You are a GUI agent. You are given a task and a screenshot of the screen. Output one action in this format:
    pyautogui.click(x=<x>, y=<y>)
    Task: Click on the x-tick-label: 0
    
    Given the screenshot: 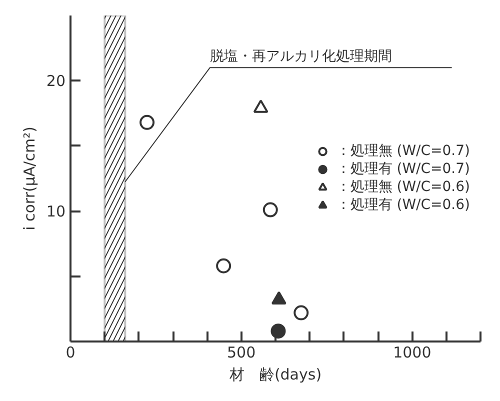 What is the action you would take?
    pyautogui.click(x=71, y=353)
    